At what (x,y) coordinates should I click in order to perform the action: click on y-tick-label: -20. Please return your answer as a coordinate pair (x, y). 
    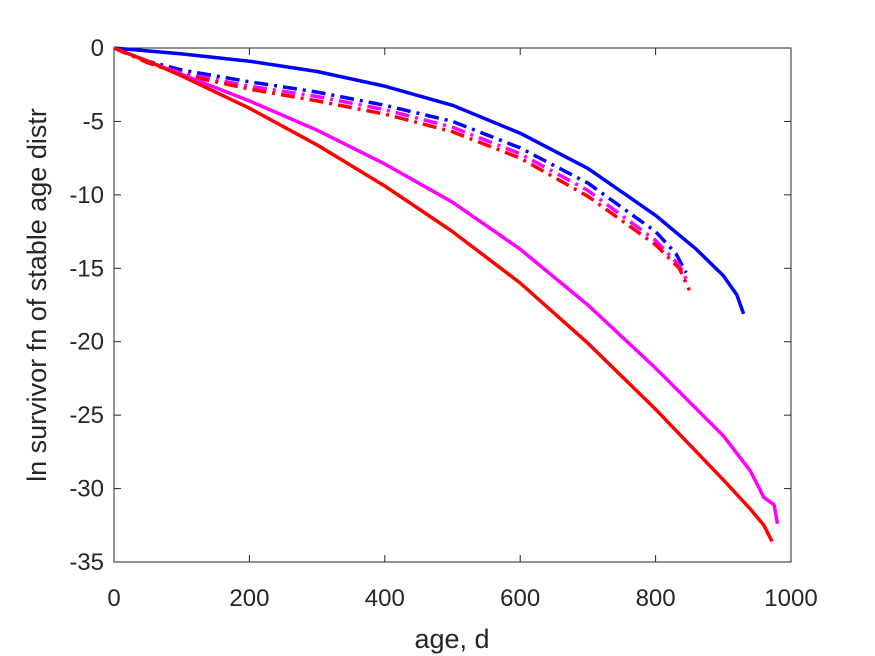
    Looking at the image, I should click on (86, 342).